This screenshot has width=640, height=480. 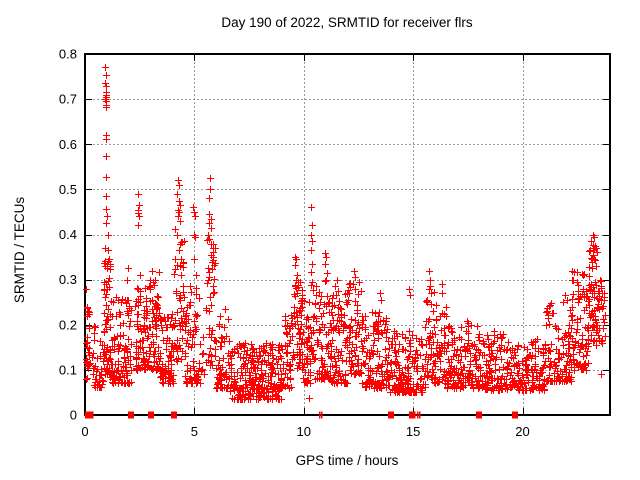 I want to click on y-tick-label: 0.8, so click(x=68, y=54).